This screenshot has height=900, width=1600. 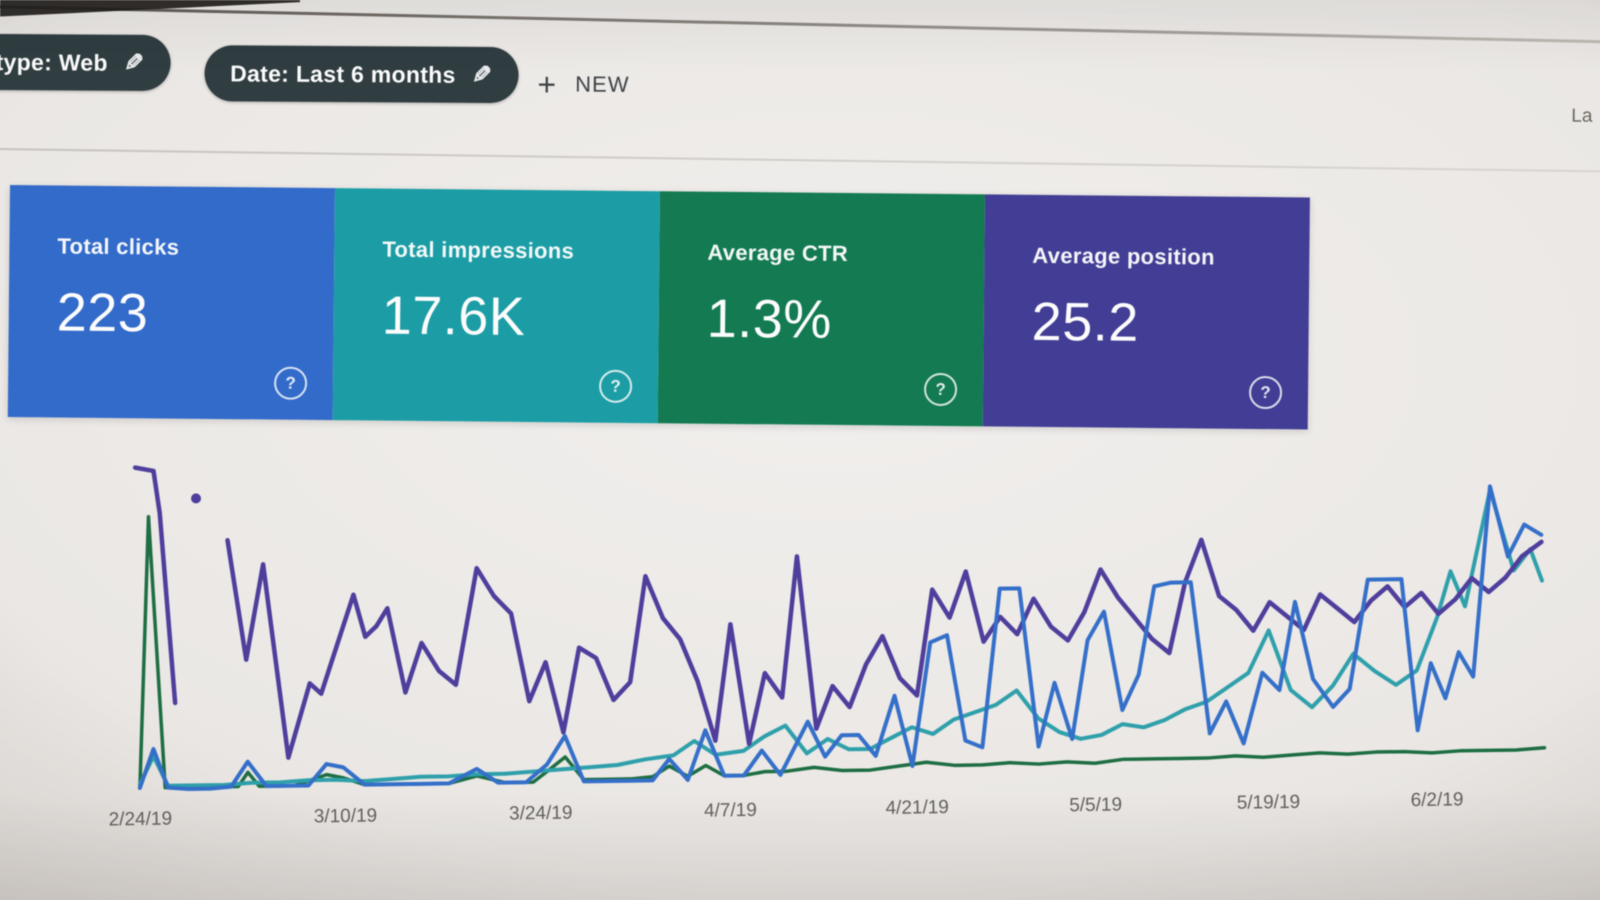 I want to click on new-button-label: NEW, so click(x=602, y=84).